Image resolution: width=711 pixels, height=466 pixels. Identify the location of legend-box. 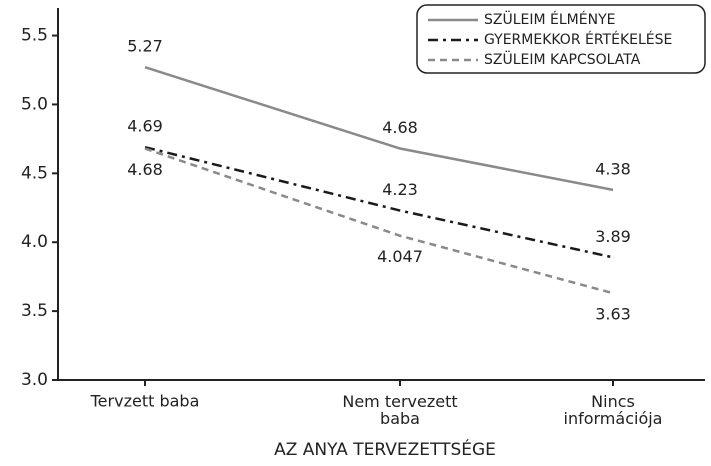
(561, 39).